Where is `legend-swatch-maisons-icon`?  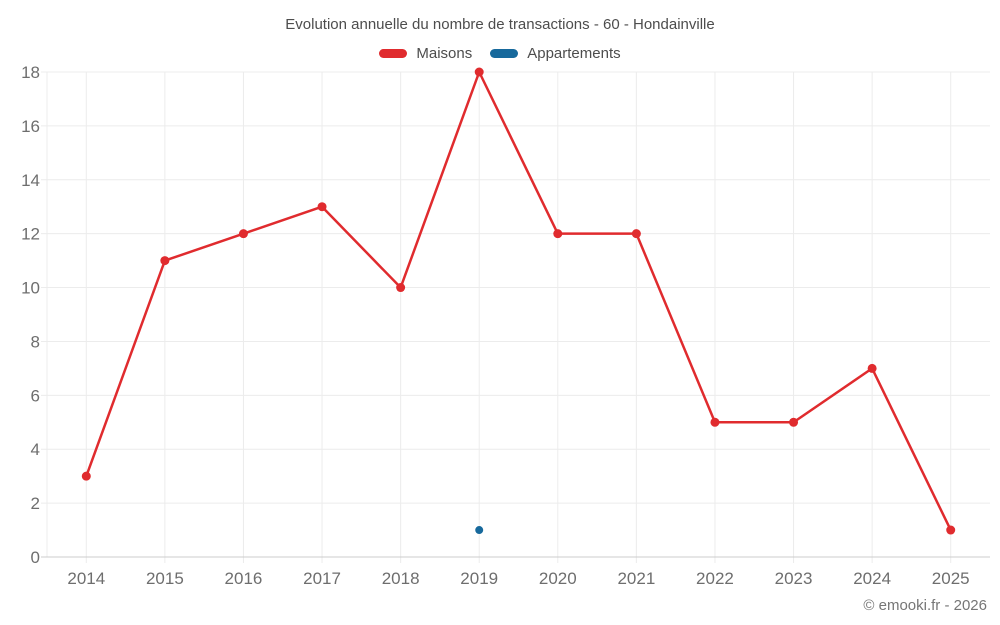 legend-swatch-maisons-icon is located at coordinates (393, 53).